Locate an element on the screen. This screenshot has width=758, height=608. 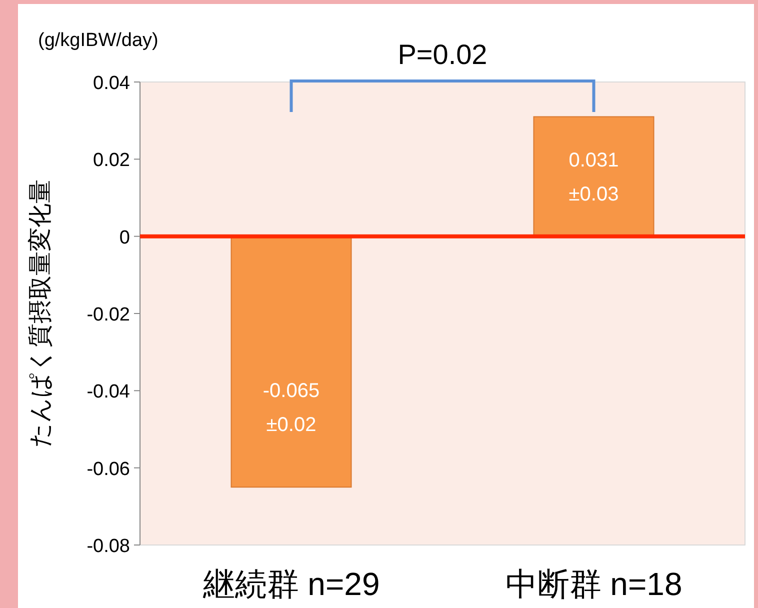
y-tick-label: -0.08 is located at coordinates (108, 546).